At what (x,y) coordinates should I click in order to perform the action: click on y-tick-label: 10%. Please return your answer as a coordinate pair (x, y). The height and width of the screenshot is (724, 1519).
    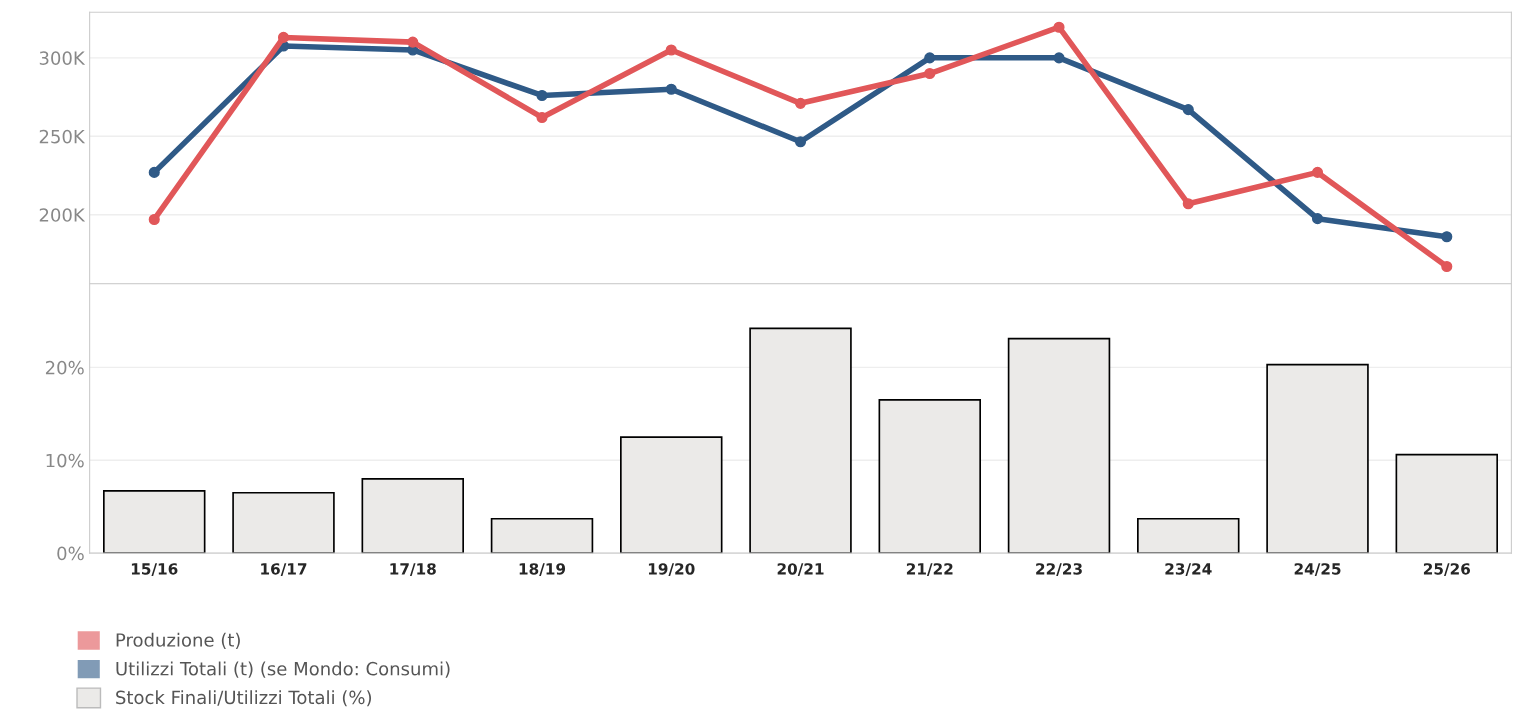
    Looking at the image, I should click on (65, 460).